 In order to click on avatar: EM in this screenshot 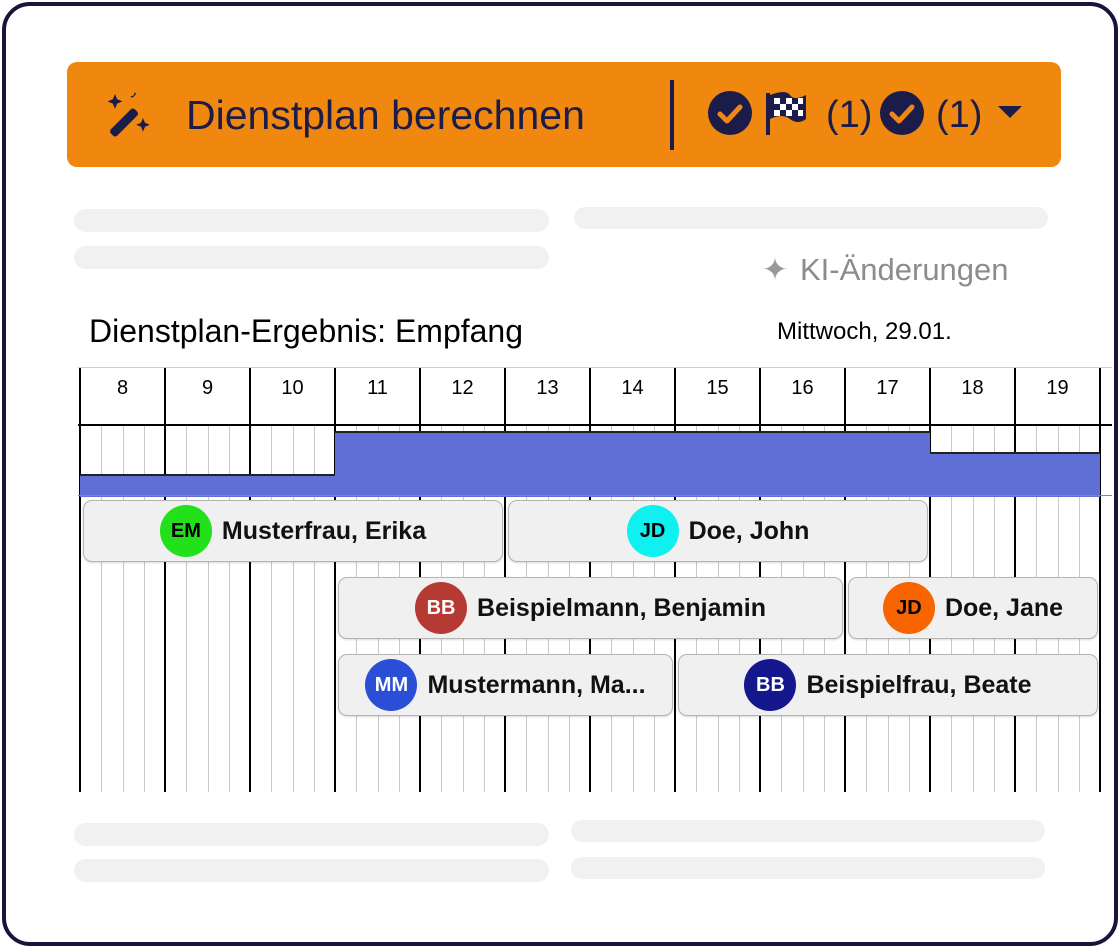, I will do `click(185, 531)`.